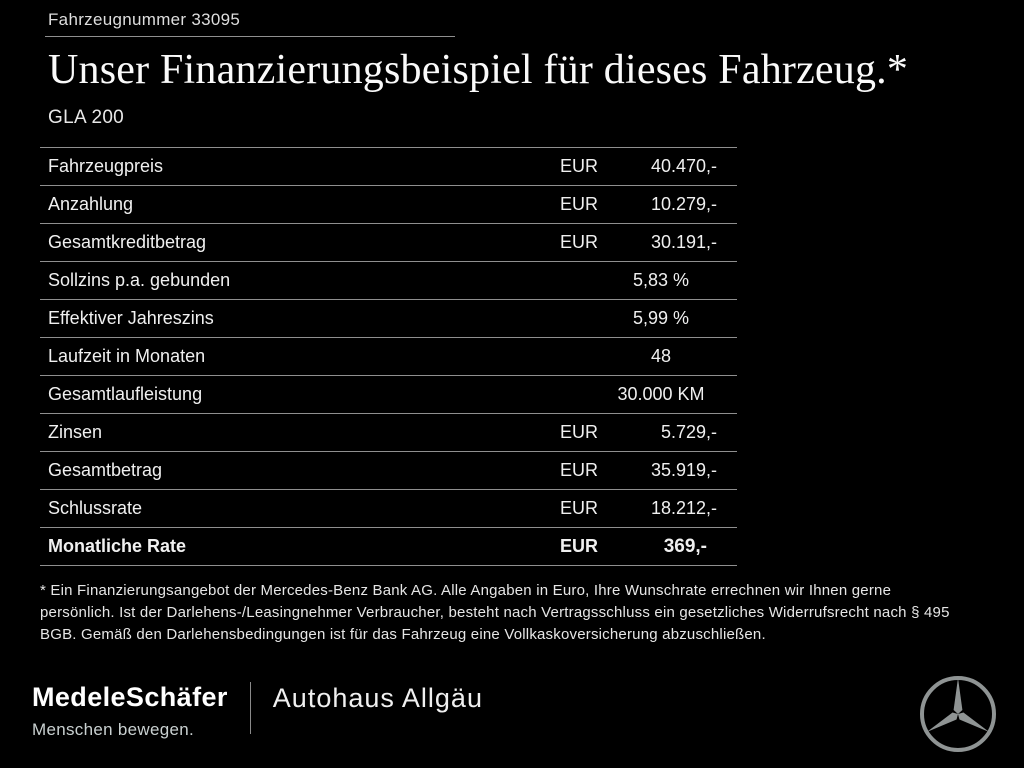  Describe the element at coordinates (125, 394) in the screenshot. I see `row-label: Gesamtlaufleistung` at that location.